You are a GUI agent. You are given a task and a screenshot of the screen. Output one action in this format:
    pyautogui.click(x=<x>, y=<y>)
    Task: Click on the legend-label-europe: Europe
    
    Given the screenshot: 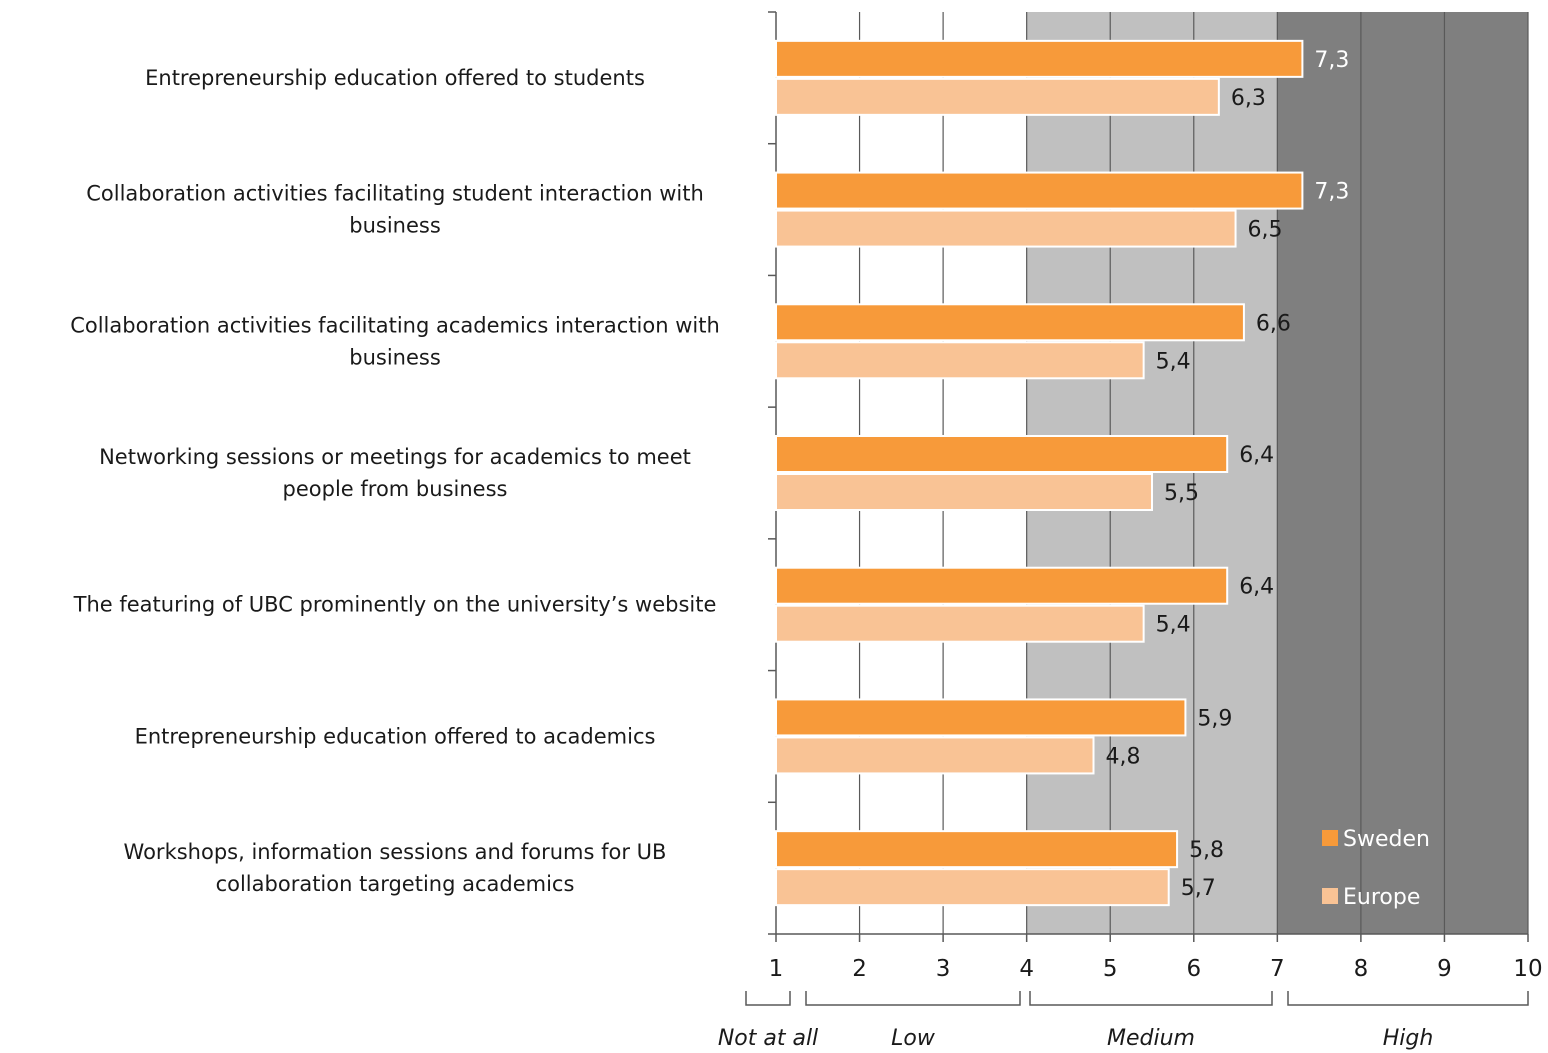 What is the action you would take?
    pyautogui.click(x=1381, y=897)
    